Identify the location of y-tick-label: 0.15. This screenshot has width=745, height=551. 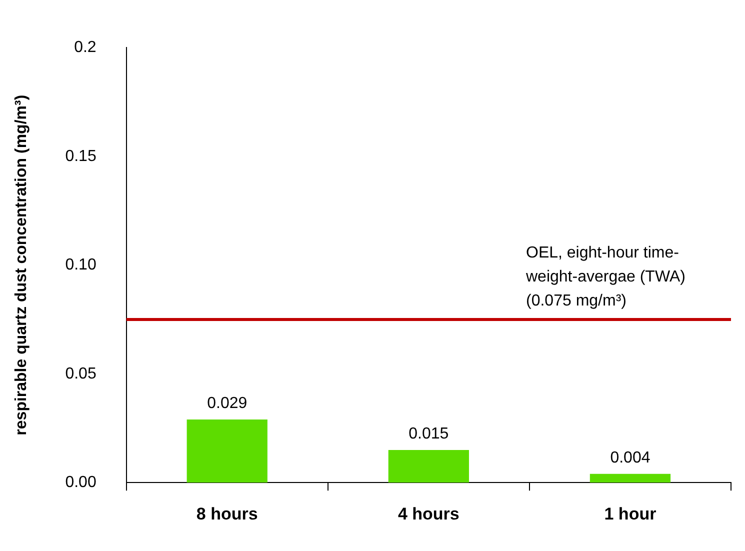
(80, 156).